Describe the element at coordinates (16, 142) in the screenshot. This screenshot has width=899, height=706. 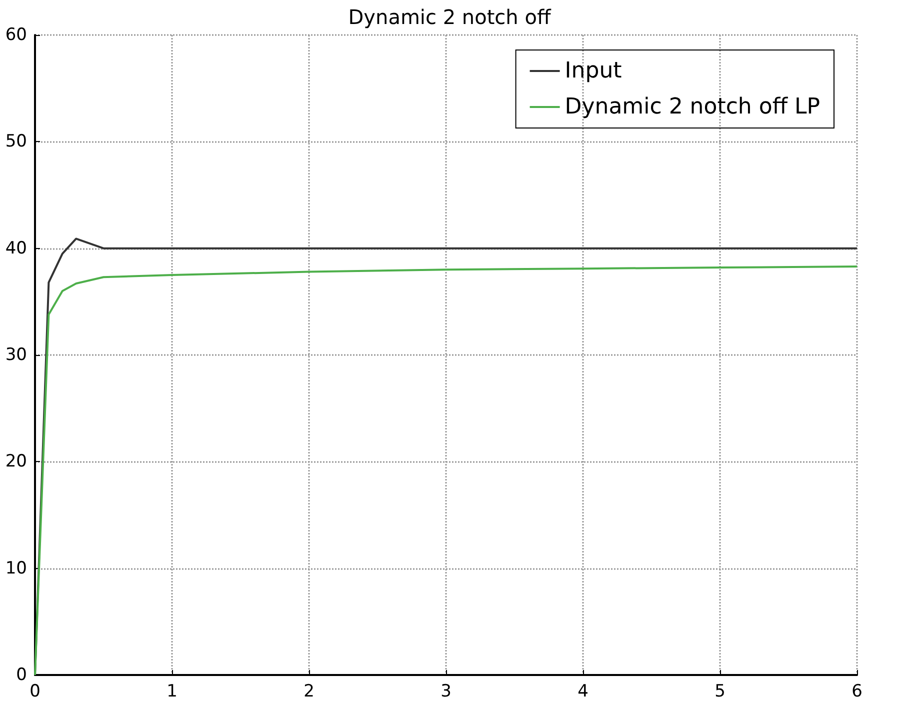
I see `y-tick-label: 50` at that location.